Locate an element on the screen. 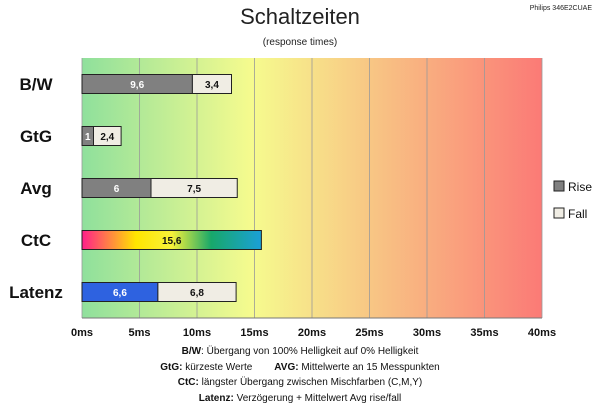 This screenshot has width=600, height=415. x-tick-label: 40ms is located at coordinates (542, 333).